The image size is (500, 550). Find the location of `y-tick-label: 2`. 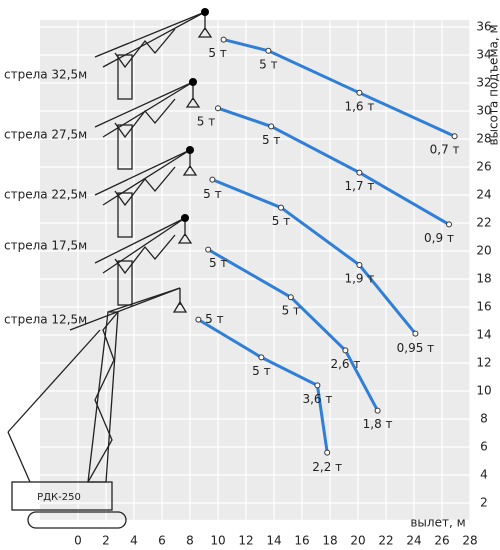

y-tick-label: 2 is located at coordinates (484, 503).